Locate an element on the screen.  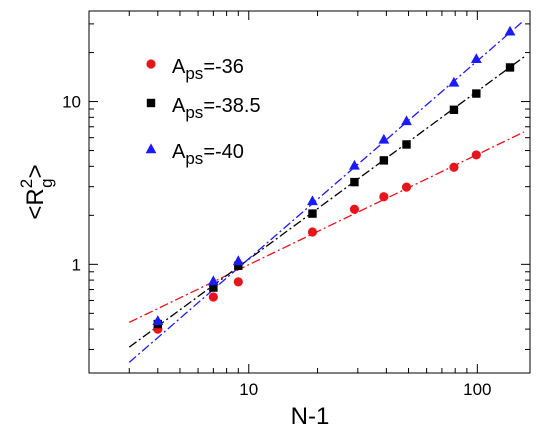
legend: Aps=-36 Aps=-38.5 Aps=-40 is located at coordinates (203, 112).